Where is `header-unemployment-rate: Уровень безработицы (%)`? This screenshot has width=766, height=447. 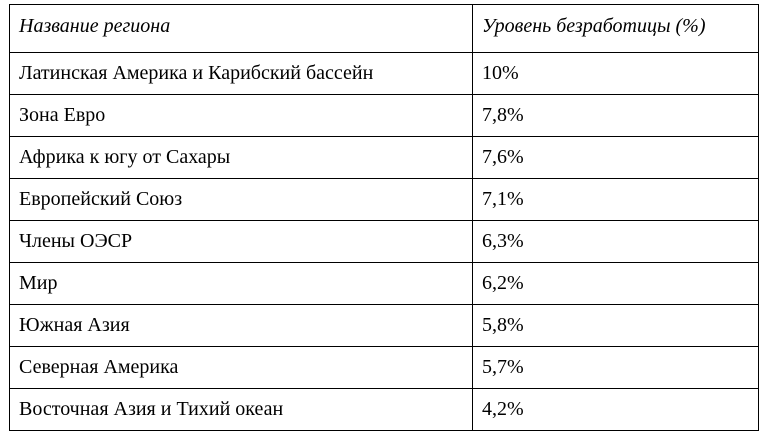 header-unemployment-rate: Уровень безработицы (%) is located at coordinates (615, 28).